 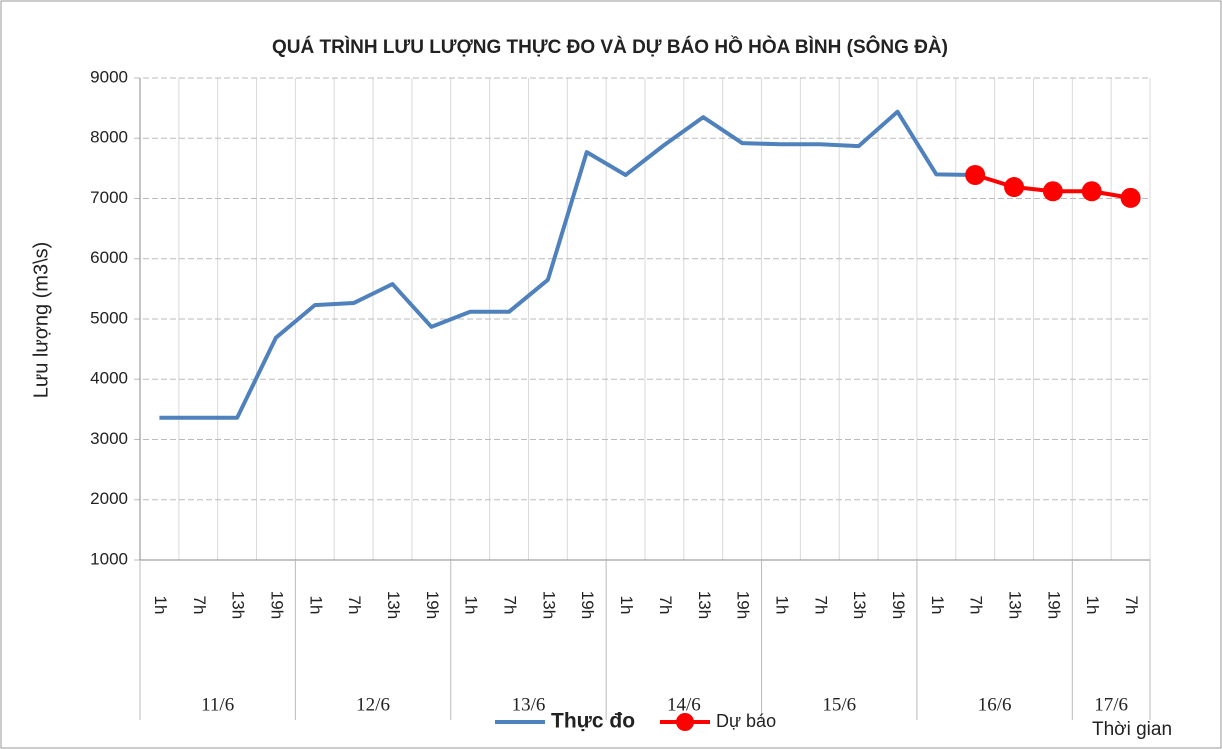 What do you see at coordinates (109, 317) in the screenshot?
I see `y-tick-label: 5000` at bounding box center [109, 317].